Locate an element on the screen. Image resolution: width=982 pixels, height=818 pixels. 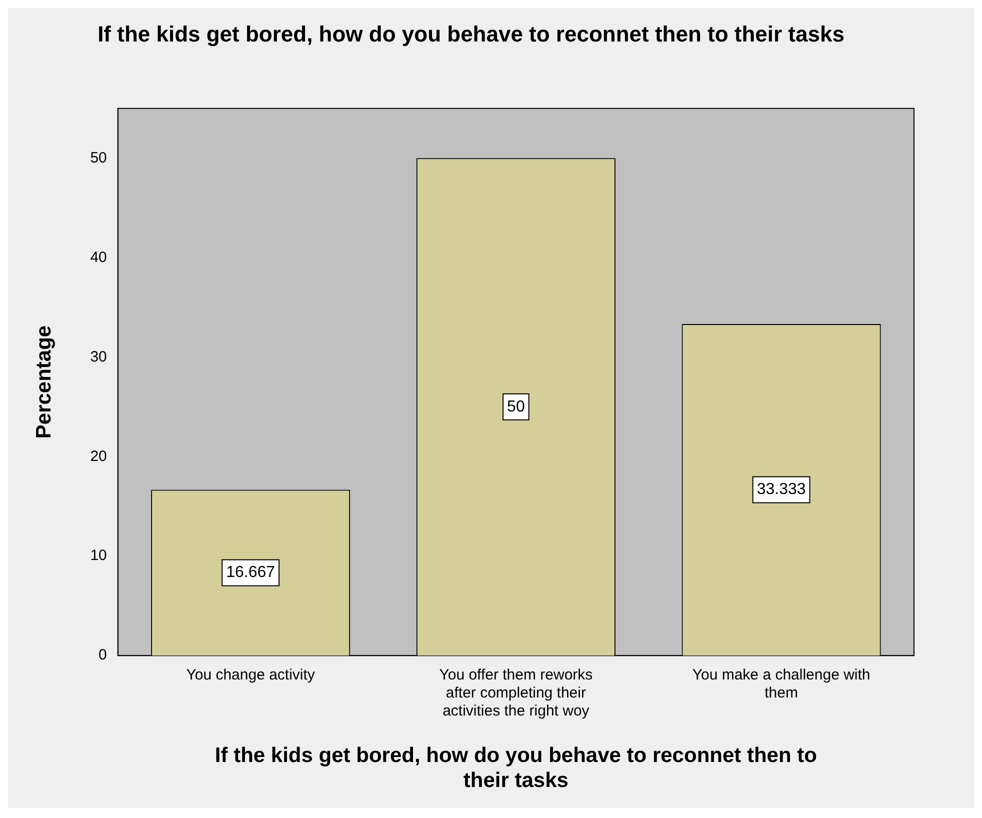
y-tick-label: 30 is located at coordinates (98, 357).